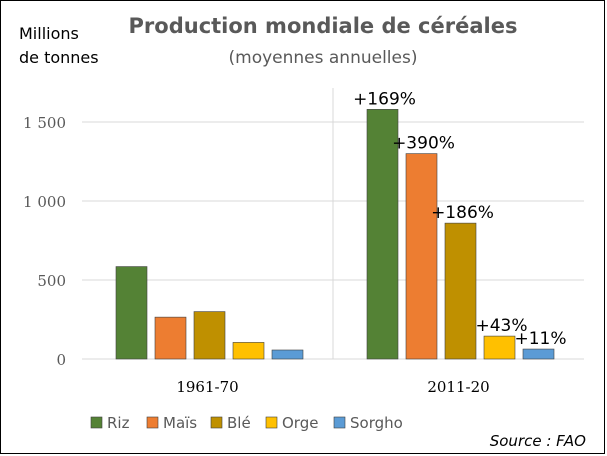 This screenshot has height=456, width=607. What do you see at coordinates (51, 281) in the screenshot?
I see `y-tick-label: 500` at bounding box center [51, 281].